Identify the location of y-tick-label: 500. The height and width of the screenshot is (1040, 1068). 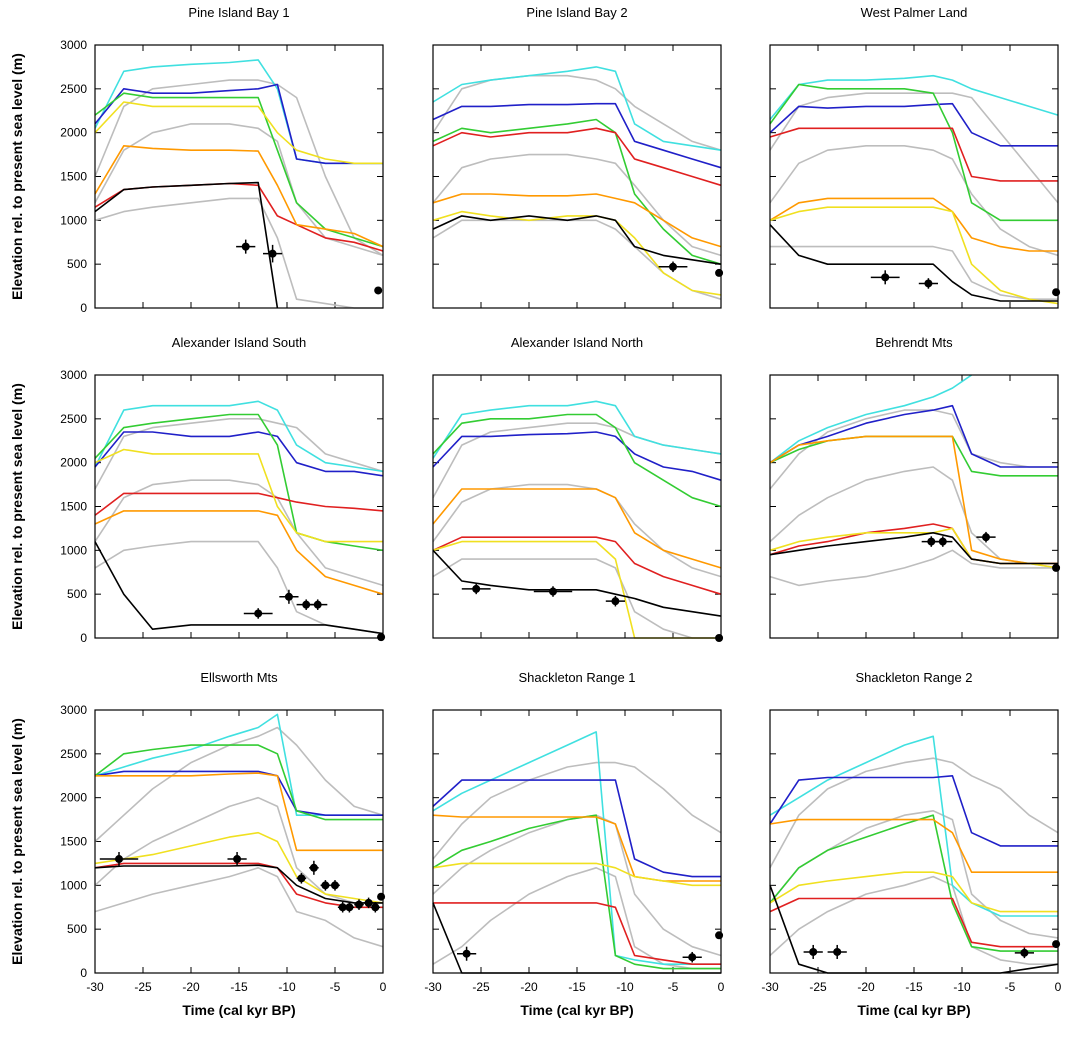
(77, 594).